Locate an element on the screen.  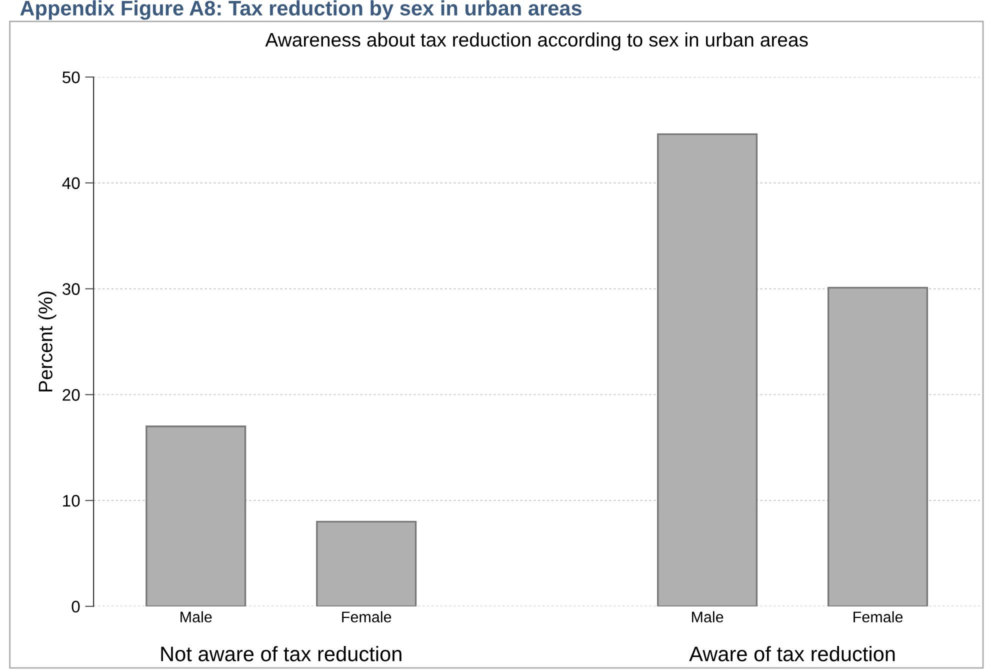
y-tick-label: 10 is located at coordinates (71, 500).